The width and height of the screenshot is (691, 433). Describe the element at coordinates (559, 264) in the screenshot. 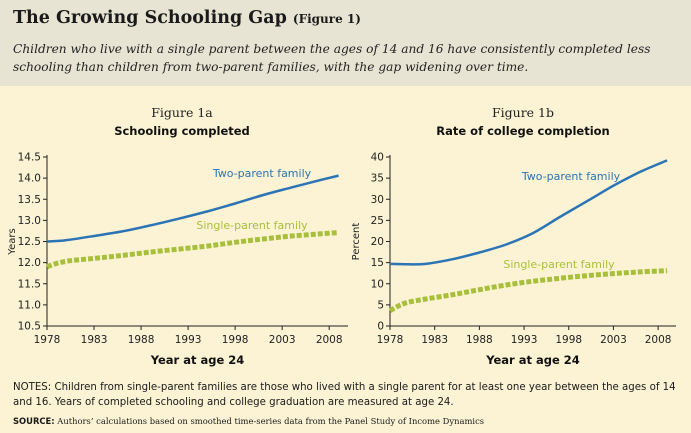

I see `fig1b-single-parent-label: Single-parent family` at that location.